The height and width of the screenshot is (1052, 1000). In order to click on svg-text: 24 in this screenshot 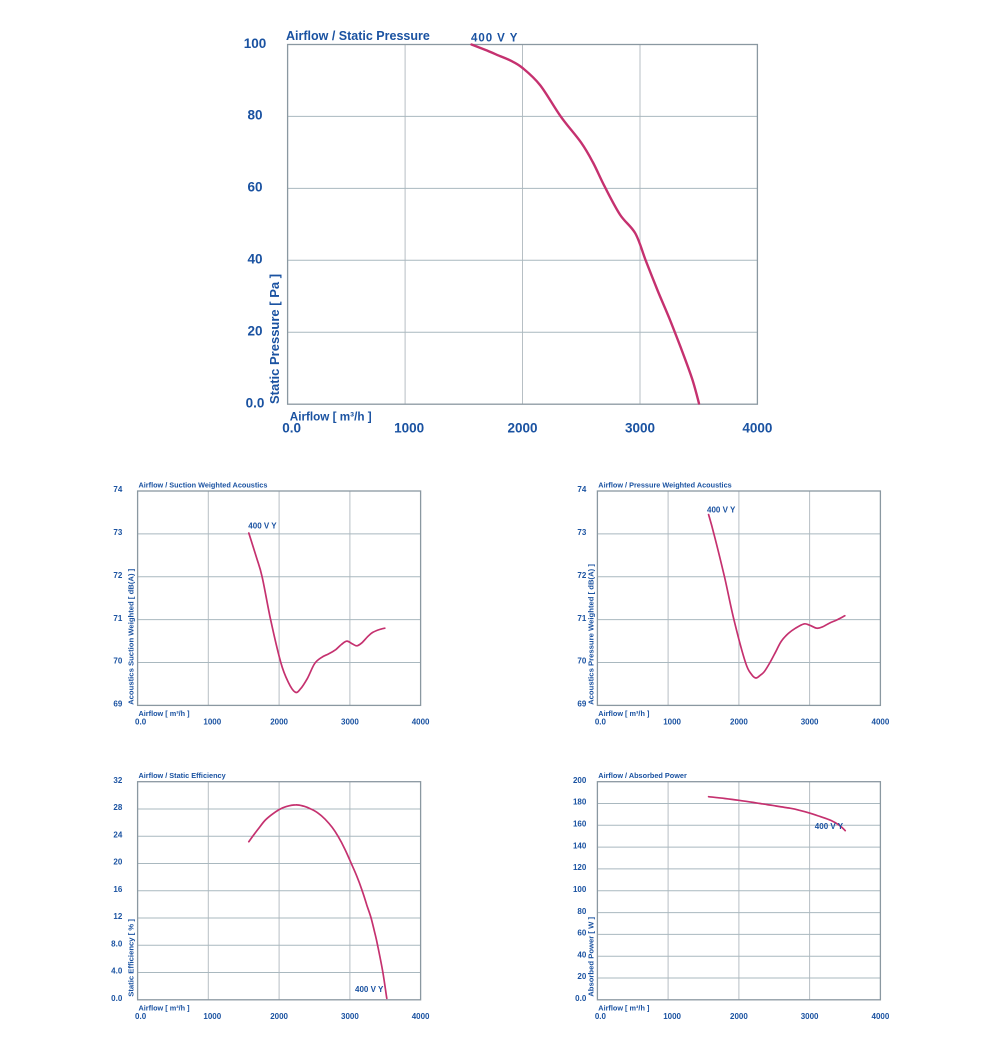, I will do `click(117, 834)`.